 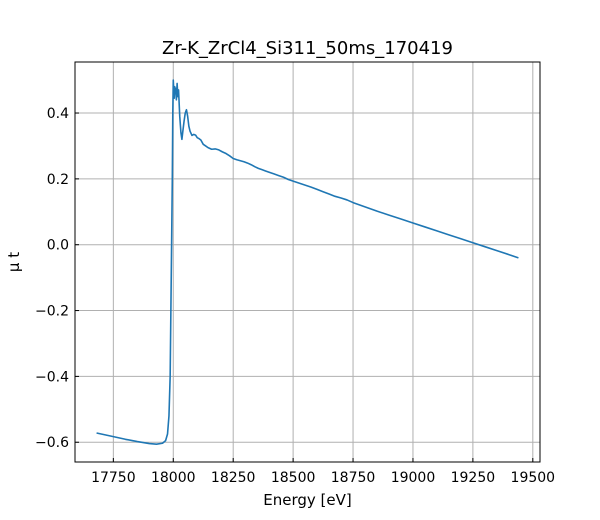 I want to click on y-tick-label: 0.0, so click(x=58, y=246).